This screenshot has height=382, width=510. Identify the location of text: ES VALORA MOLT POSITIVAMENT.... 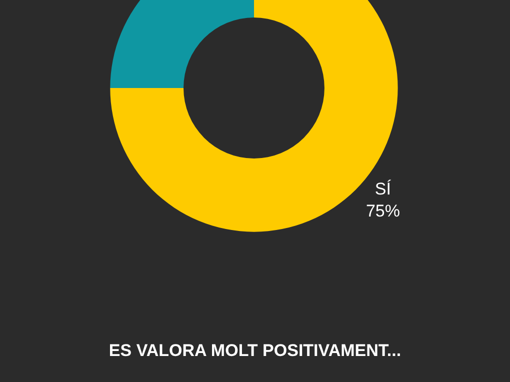
(255, 350).